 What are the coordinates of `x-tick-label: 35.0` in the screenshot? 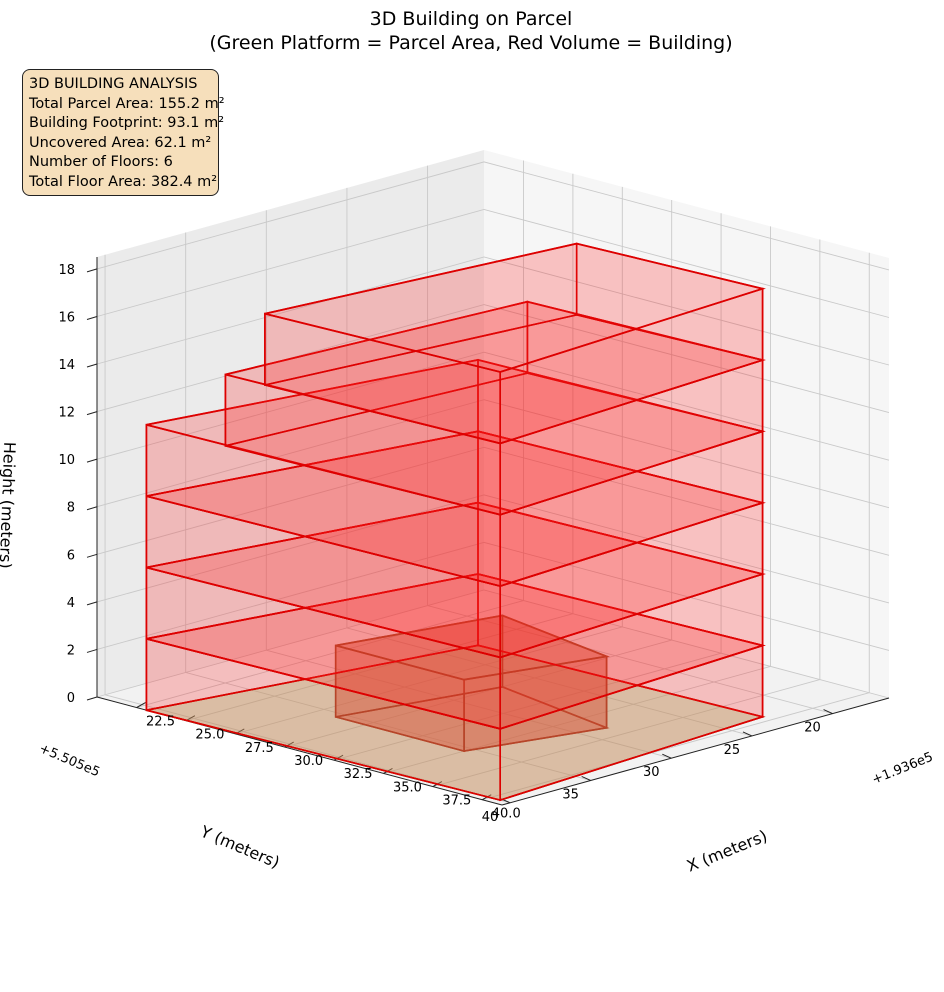 It's located at (407, 787).